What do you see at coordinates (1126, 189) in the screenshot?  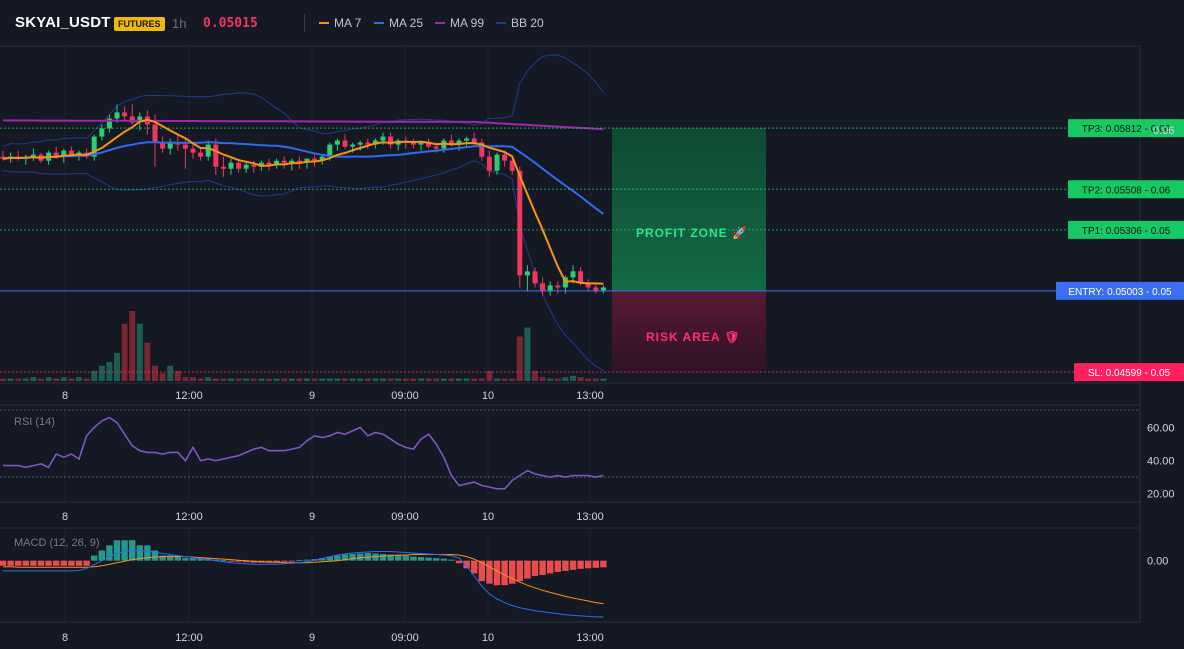 I see `tp2-tag` at bounding box center [1126, 189].